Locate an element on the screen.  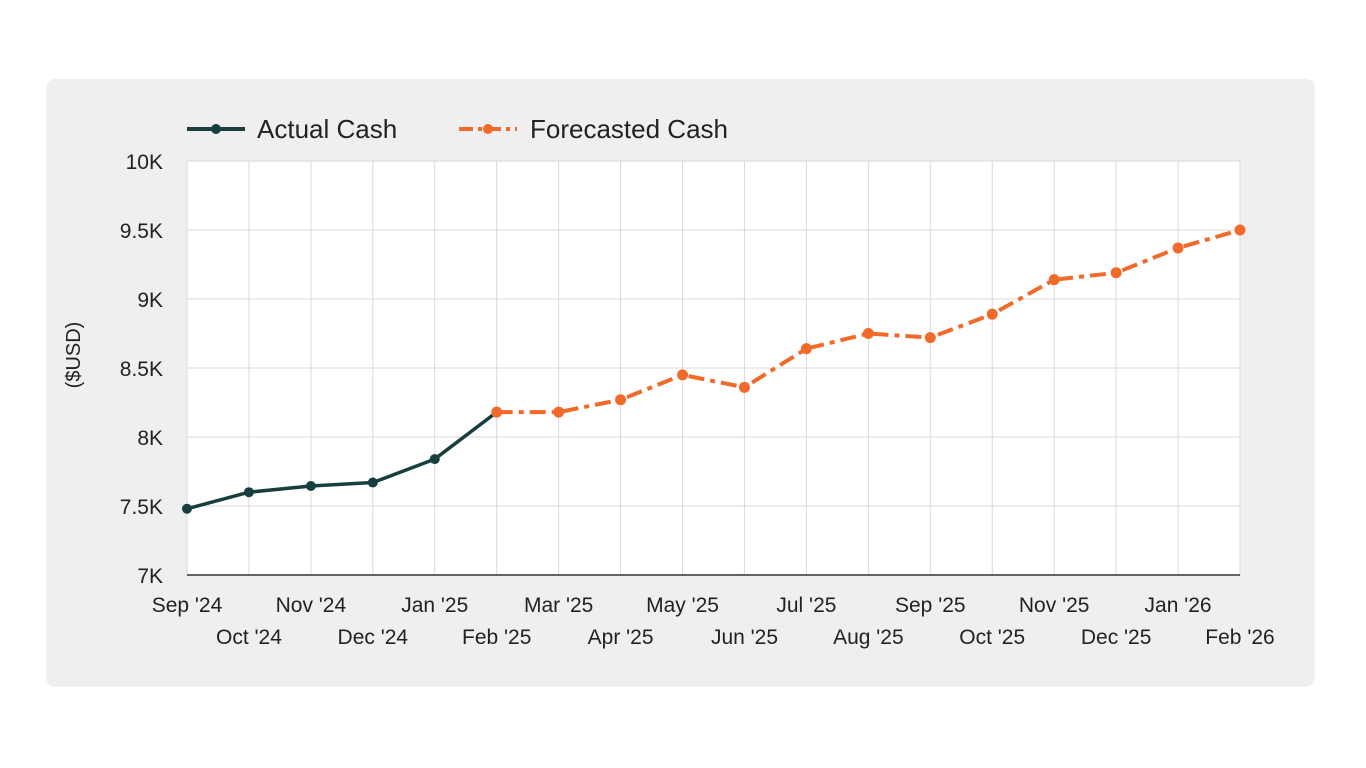
x-tick-label: Oct '25 is located at coordinates (992, 637).